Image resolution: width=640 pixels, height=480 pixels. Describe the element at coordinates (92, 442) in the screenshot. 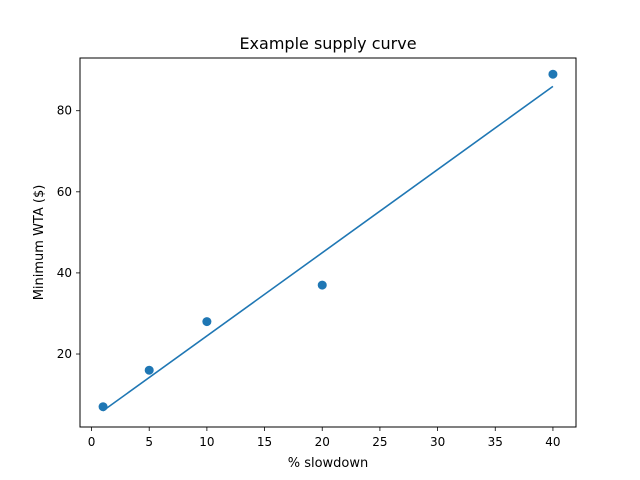

I see `x-tick-label: 0` at that location.